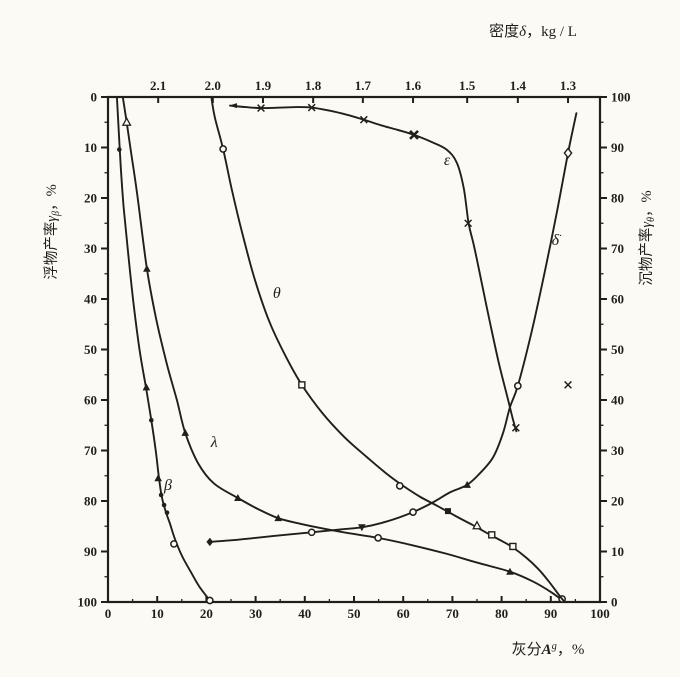  What do you see at coordinates (467, 85) in the screenshot?
I see `top-axis-tick-label: 1.5` at bounding box center [467, 85].